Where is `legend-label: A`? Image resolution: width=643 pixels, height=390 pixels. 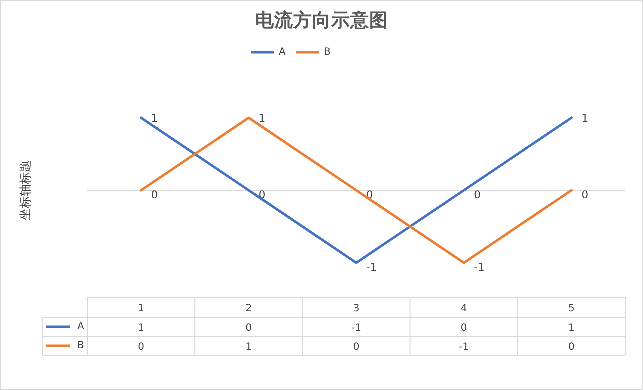 legend-label: A is located at coordinates (282, 52).